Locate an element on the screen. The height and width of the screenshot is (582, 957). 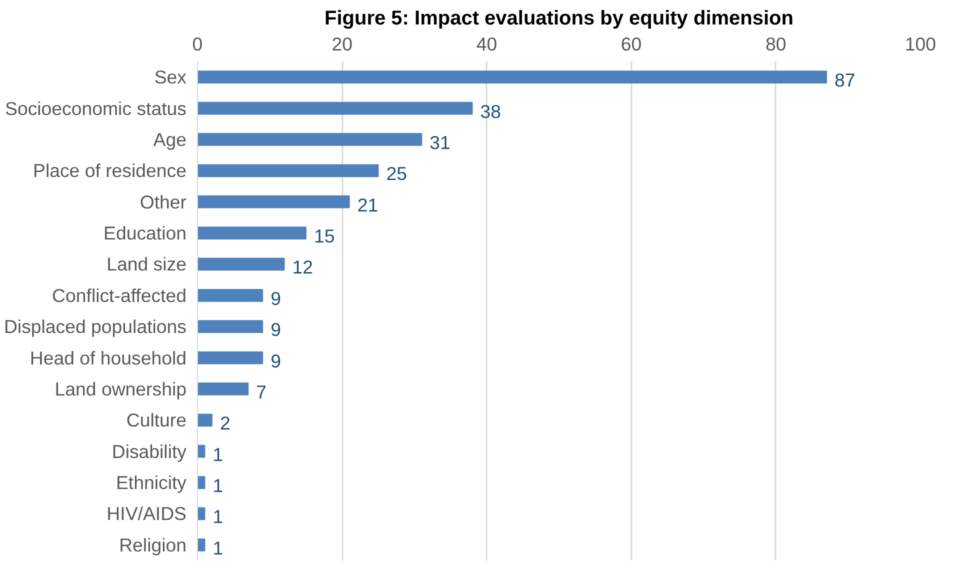
chart-title: Figure 5: Impact evaluations by equity dimension is located at coordinates (559, 19).